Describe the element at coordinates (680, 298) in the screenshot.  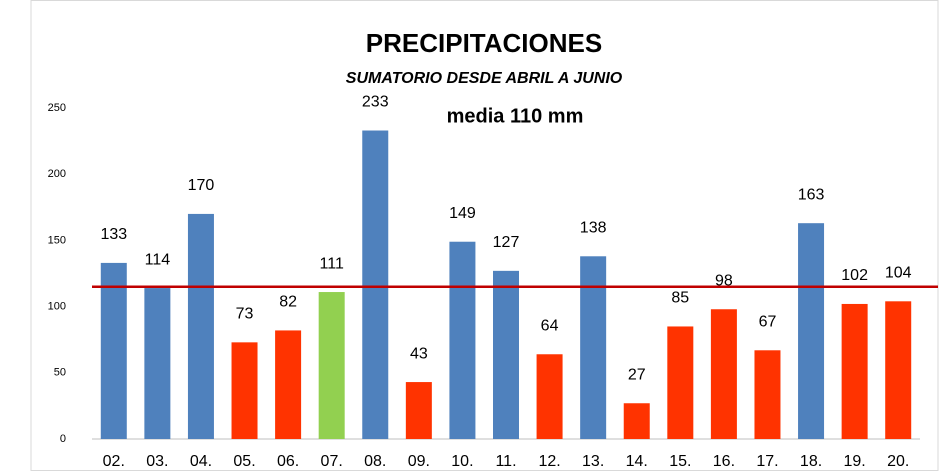
I see `data-label: 85` at that location.